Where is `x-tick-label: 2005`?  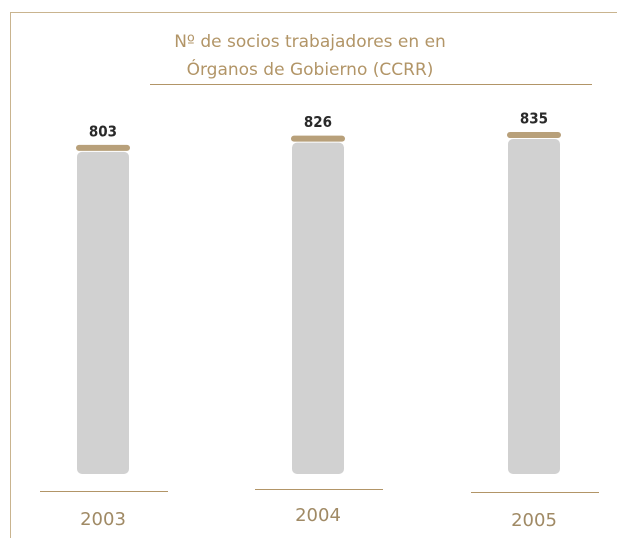 x-tick-label: 2005 is located at coordinates (534, 520).